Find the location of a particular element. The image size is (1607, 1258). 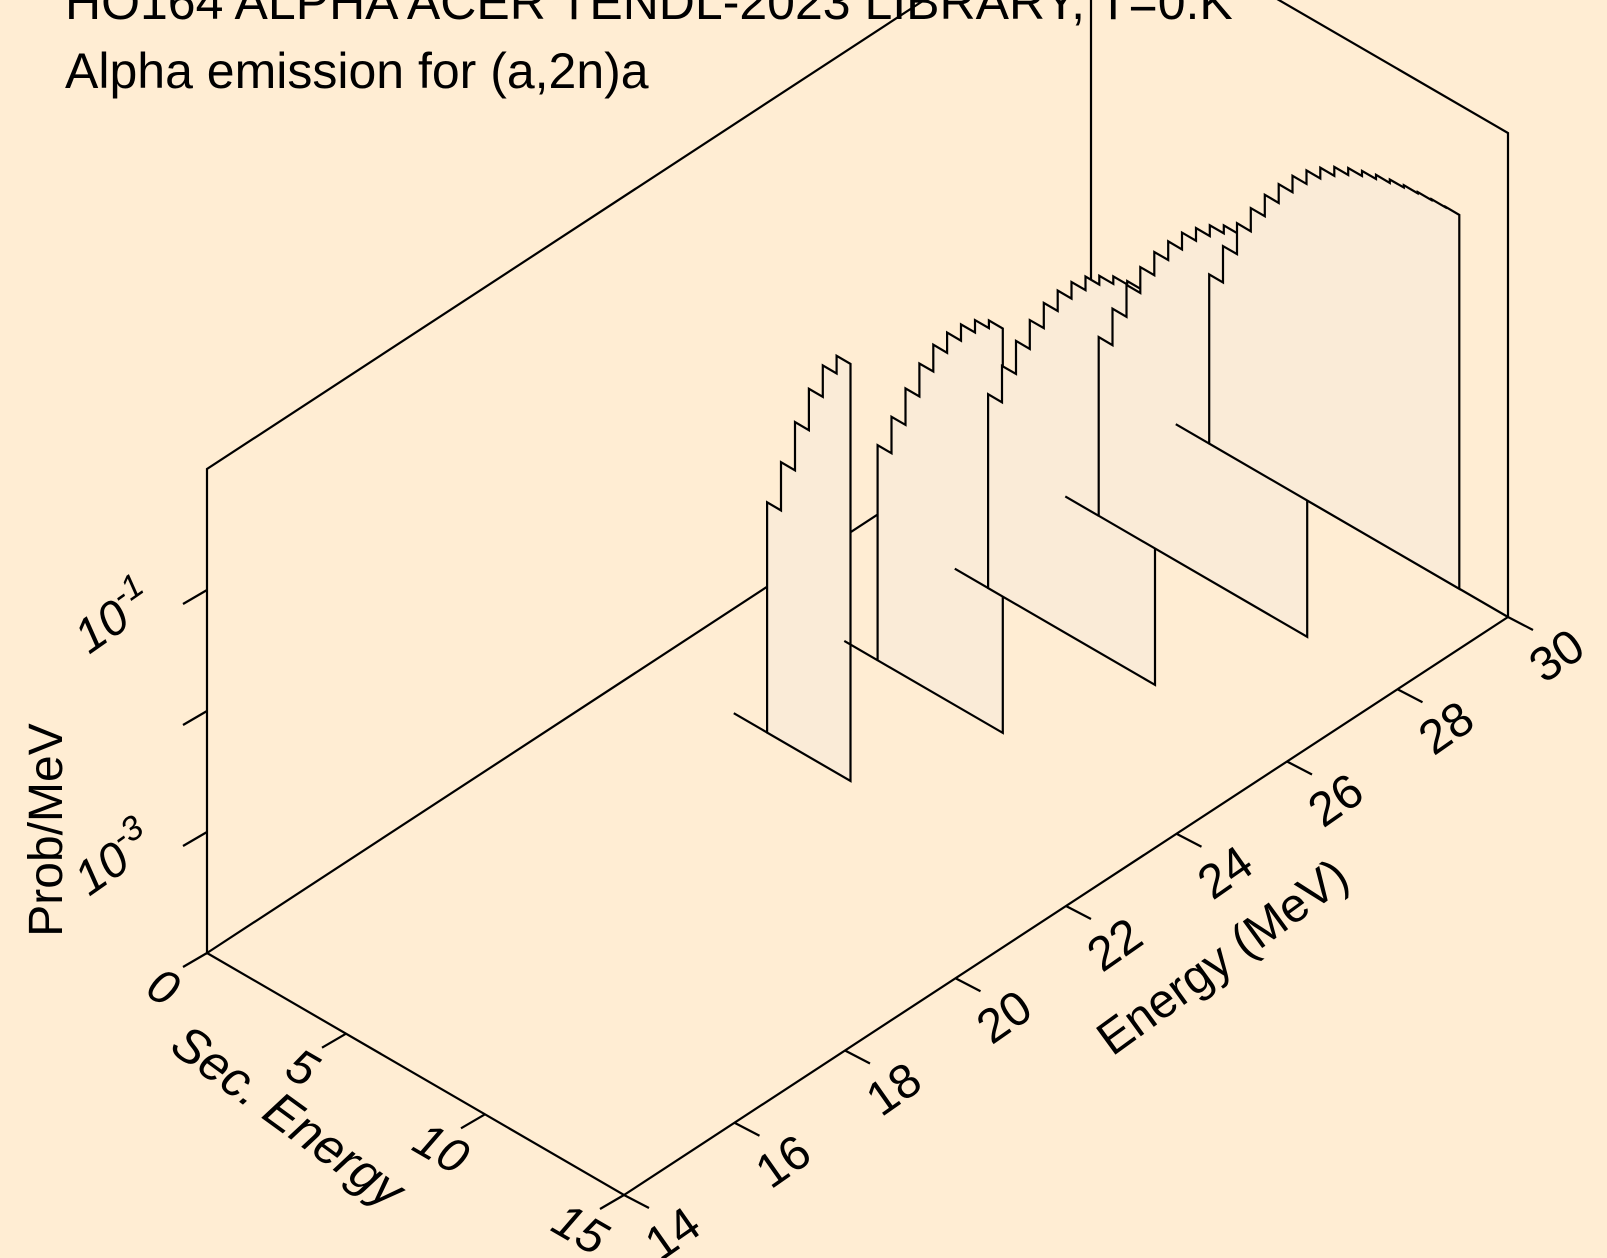

z-axis-label: Prob/MeV is located at coordinates (46, 829).